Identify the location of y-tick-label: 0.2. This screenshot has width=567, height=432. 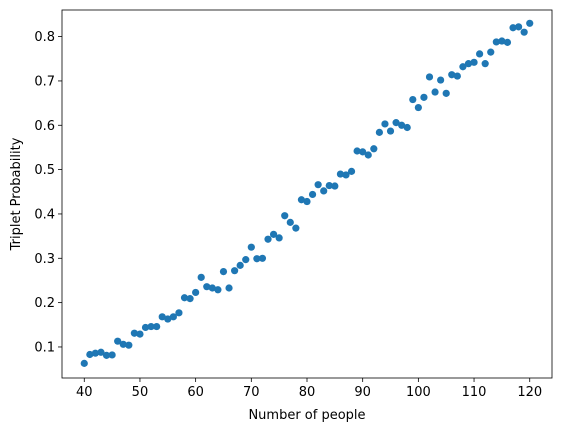
(44, 303).